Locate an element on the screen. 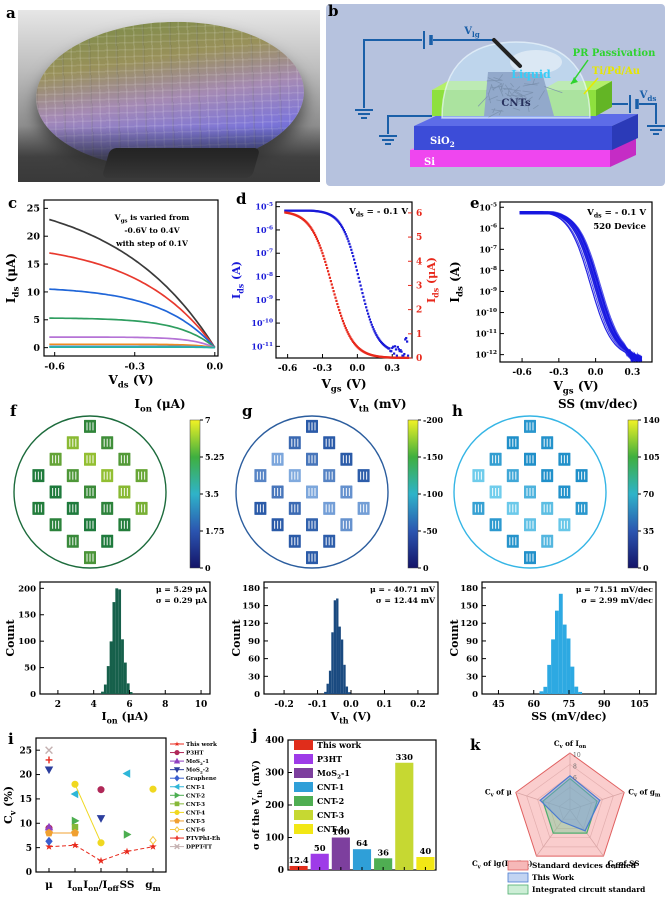  svg-text: 10-10 is located at coordinates (486, 313).